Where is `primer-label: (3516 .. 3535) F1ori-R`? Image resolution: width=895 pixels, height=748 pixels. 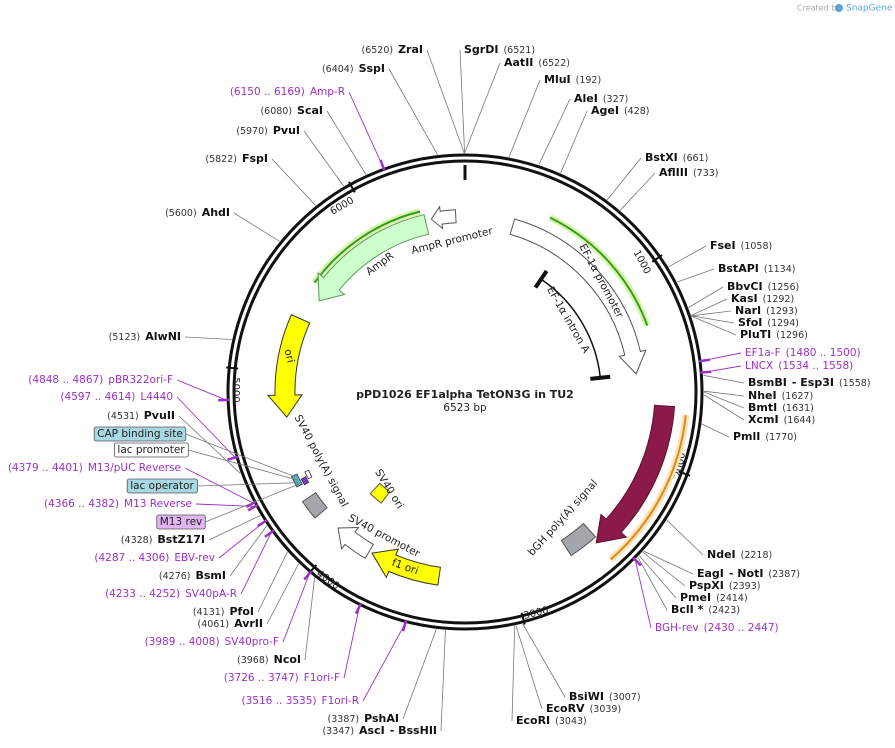 primer-label: (3516 .. 3535) F1ori-R is located at coordinates (300, 701).